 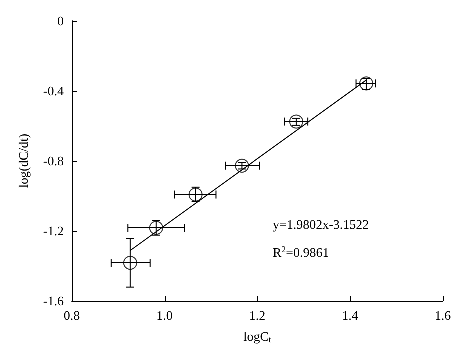 What do you see at coordinates (61, 21) in the screenshot?
I see `y-tick-label: 0` at bounding box center [61, 21].